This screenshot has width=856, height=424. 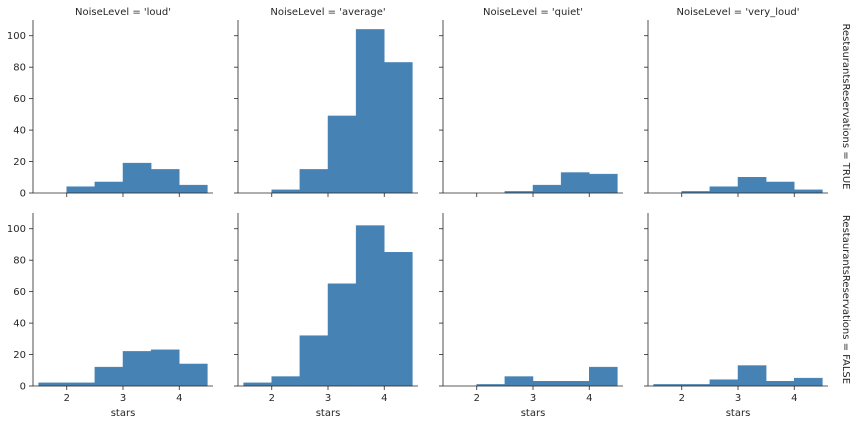 I want to click on row-title: RestaurantsReservations = FALSE, so click(x=845, y=299).